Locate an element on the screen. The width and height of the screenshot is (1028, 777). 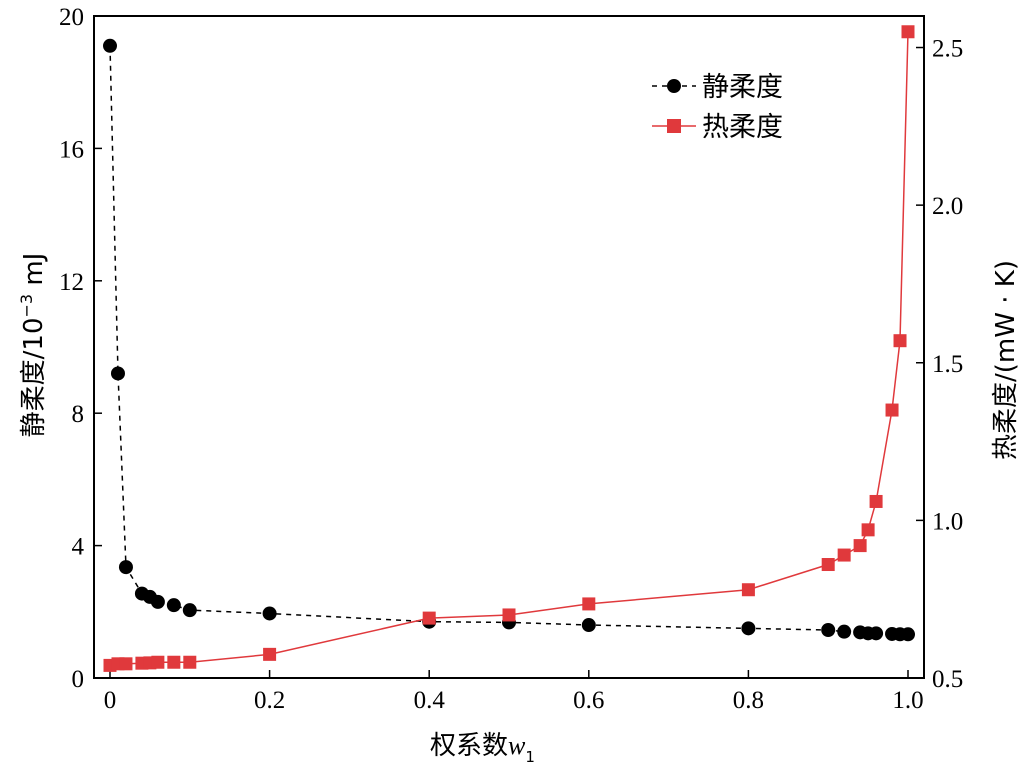
x-axis-title: 权系数w1 is located at coordinates (482, 748).